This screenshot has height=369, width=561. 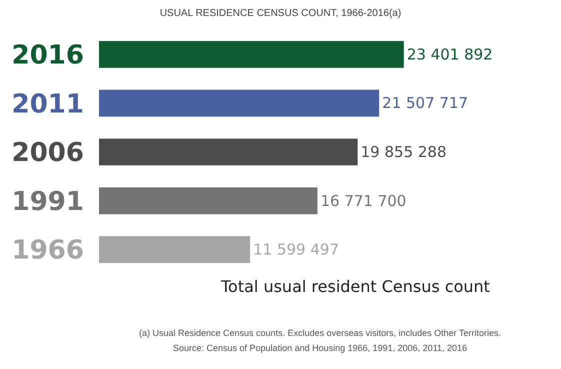 I want to click on chart-title: USUAL RESIDENCE CENSUS COUNT, 1966-2016(a), so click(x=281, y=14).